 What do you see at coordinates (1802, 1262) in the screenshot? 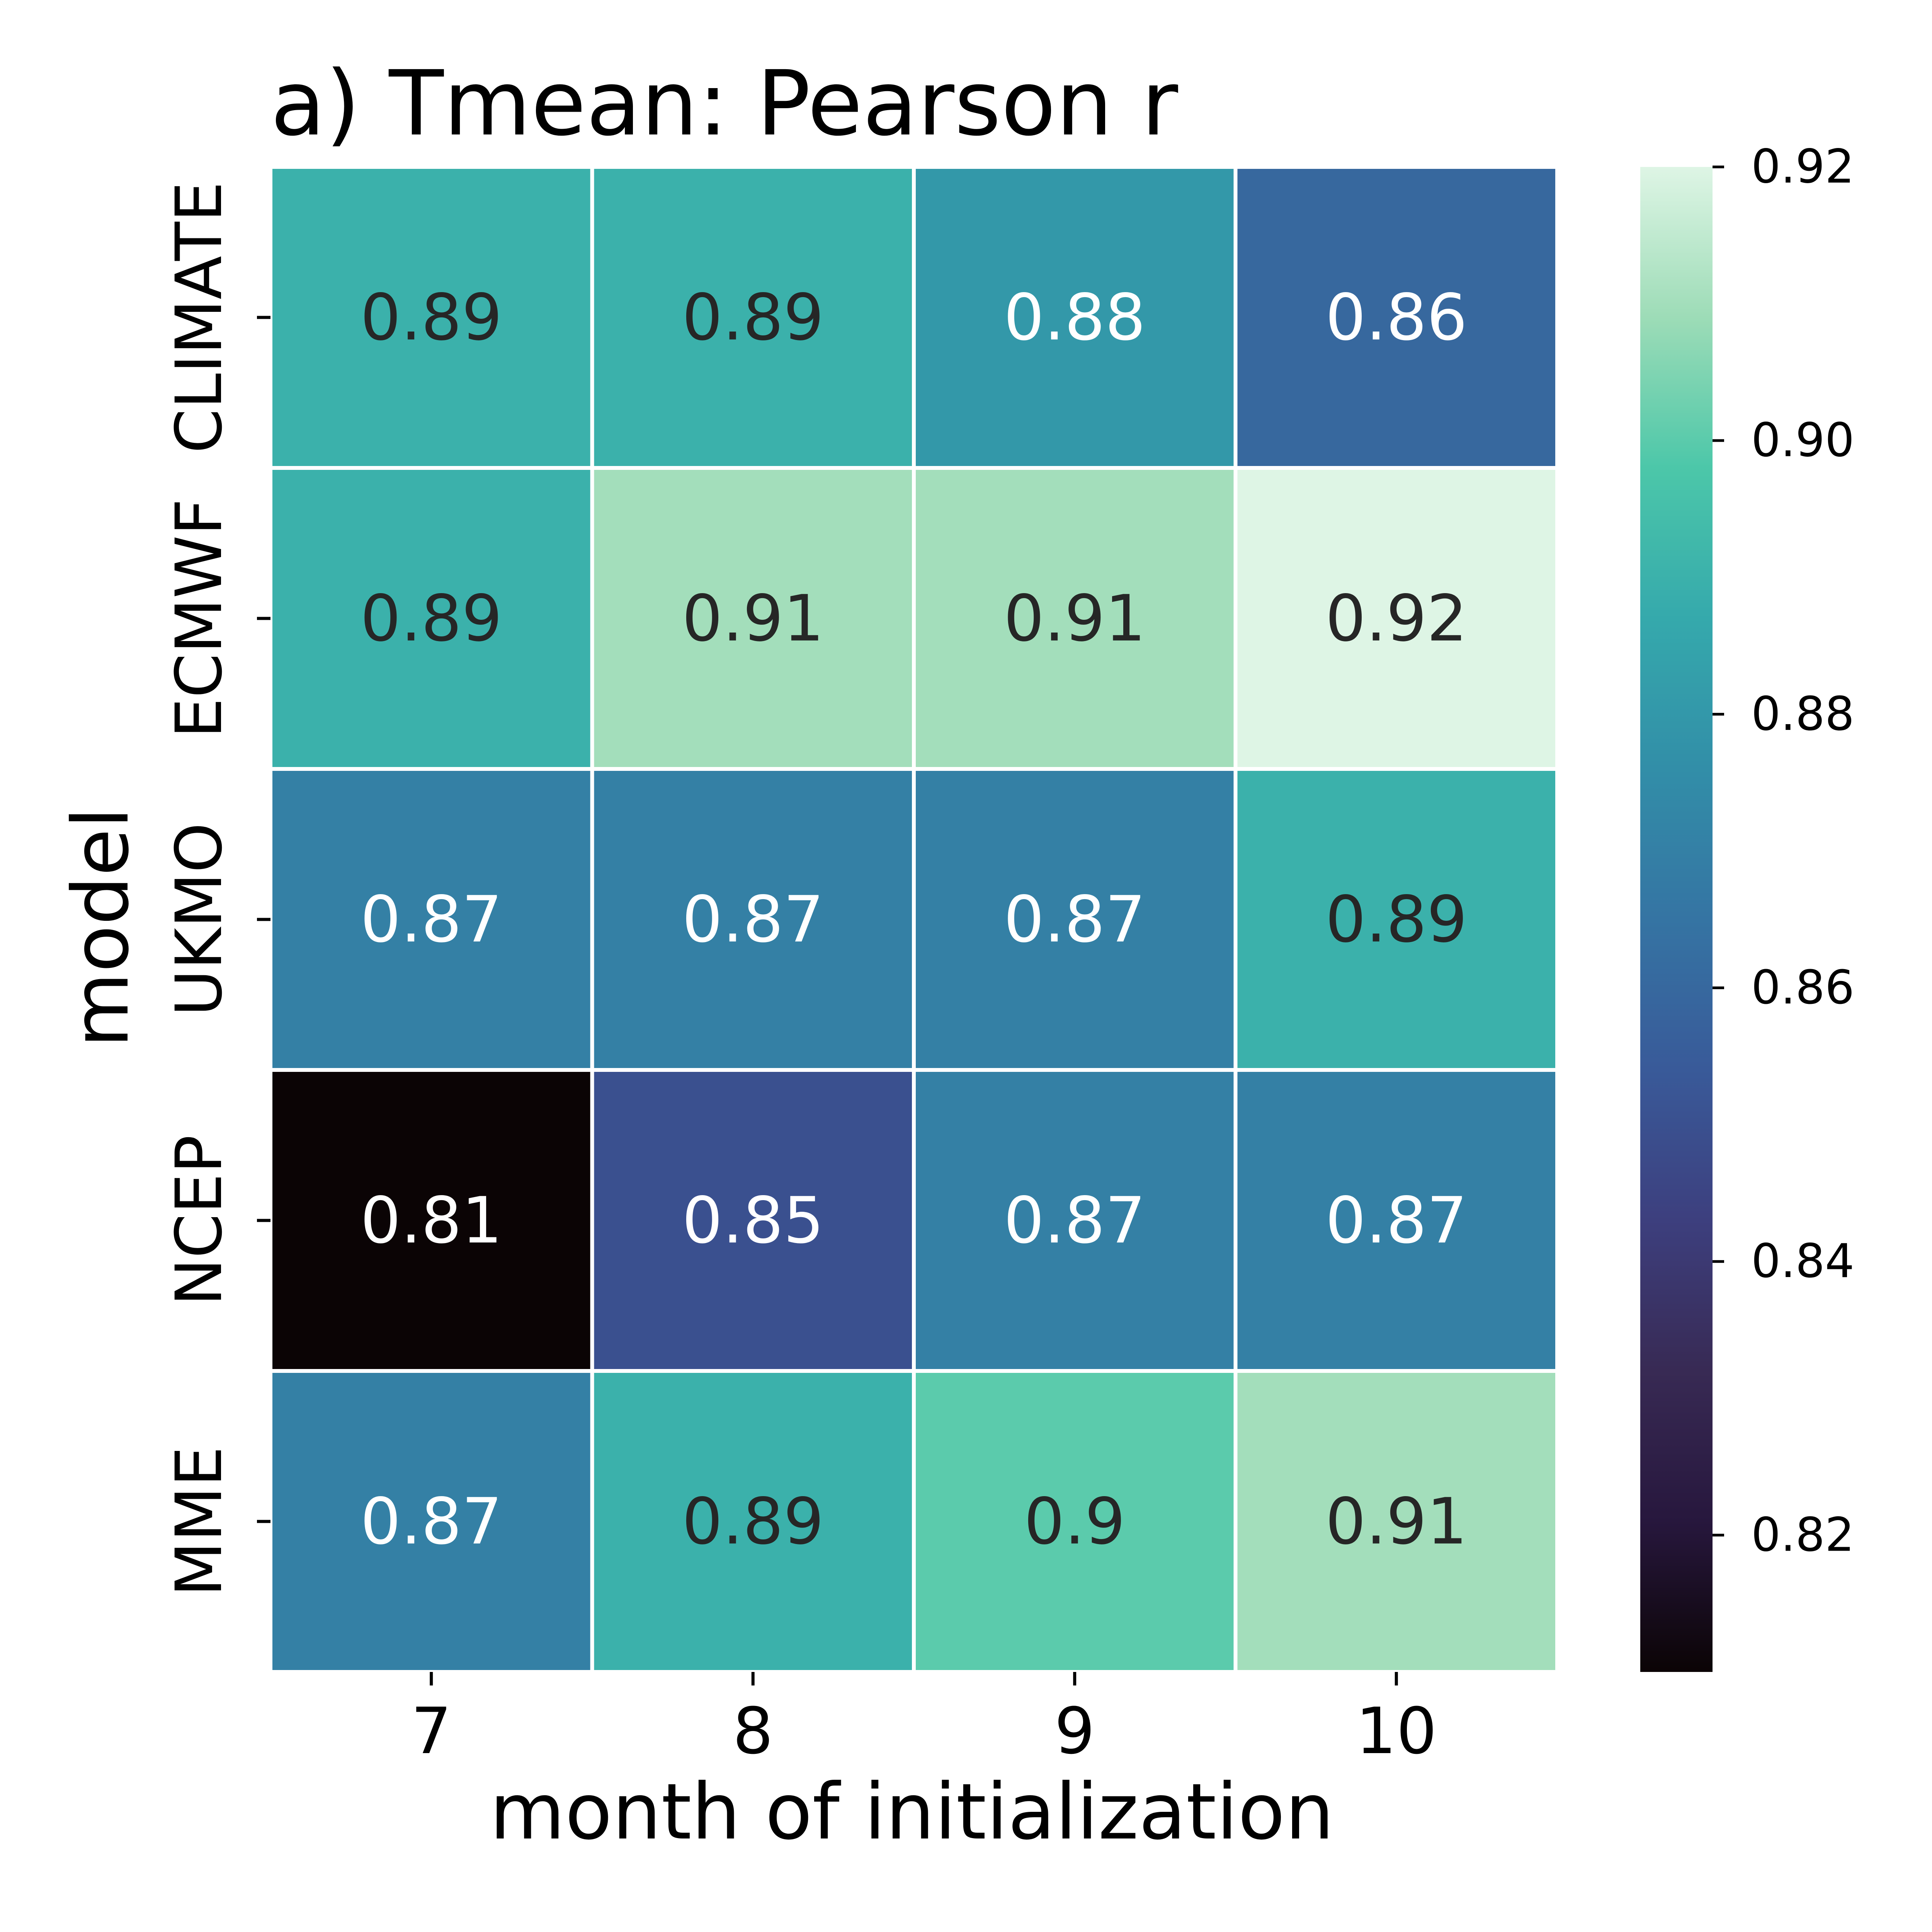
I see `colorbar-tick-label: 0.84` at bounding box center [1802, 1262].